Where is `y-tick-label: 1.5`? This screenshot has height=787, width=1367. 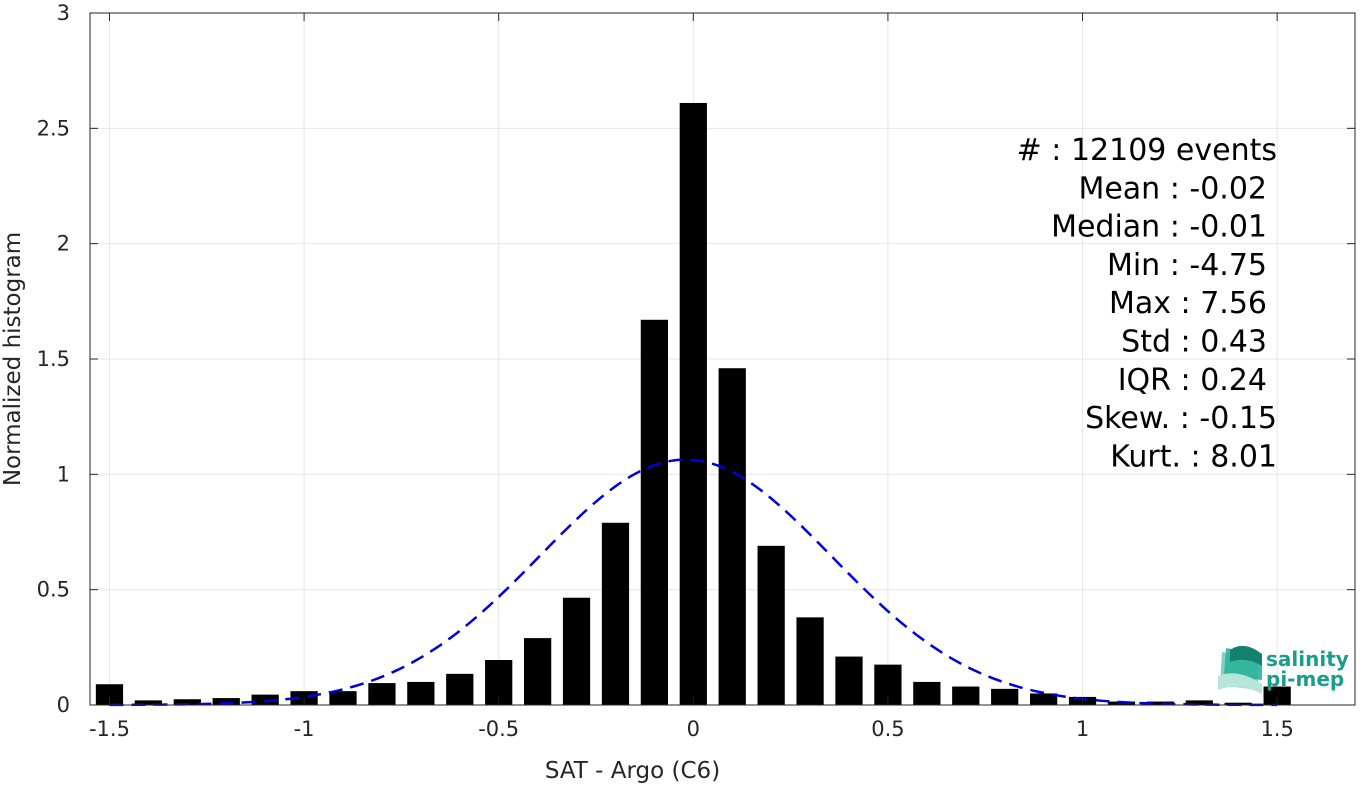 y-tick-label: 1.5 is located at coordinates (53, 359).